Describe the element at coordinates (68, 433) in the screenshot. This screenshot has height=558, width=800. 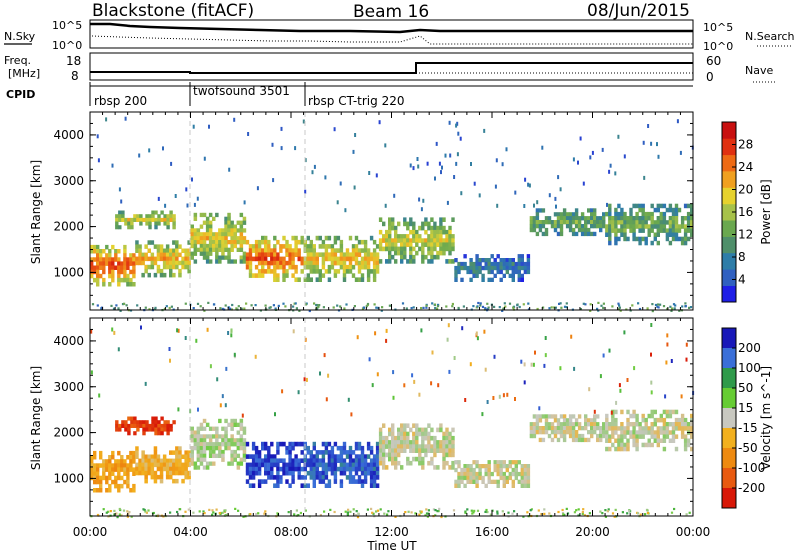
I see `velocity-ytick-label-1: 2000` at that location.